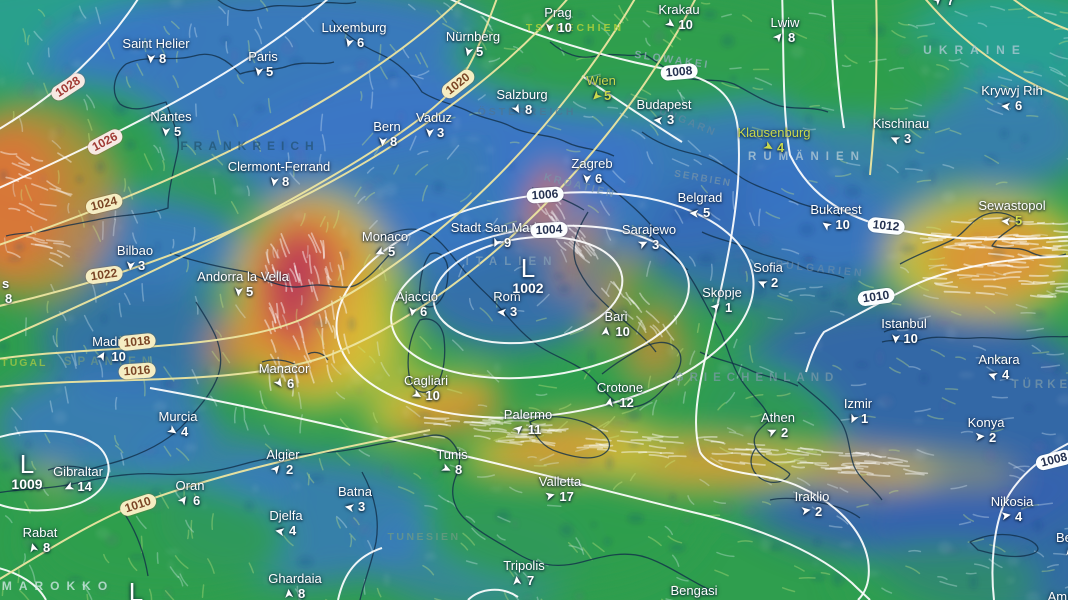 The height and width of the screenshot is (600, 1068). I want to click on isobar-label-1020: 1020, so click(458, 84).